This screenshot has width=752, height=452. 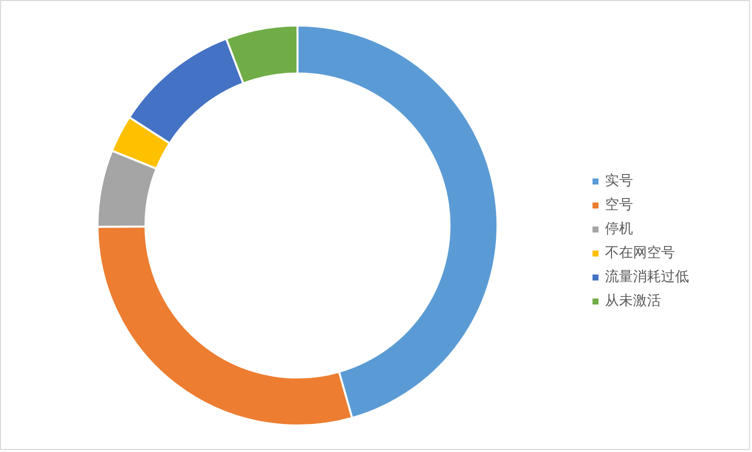 What do you see at coordinates (640, 253) in the screenshot?
I see `legend-label: 不在网空号` at bounding box center [640, 253].